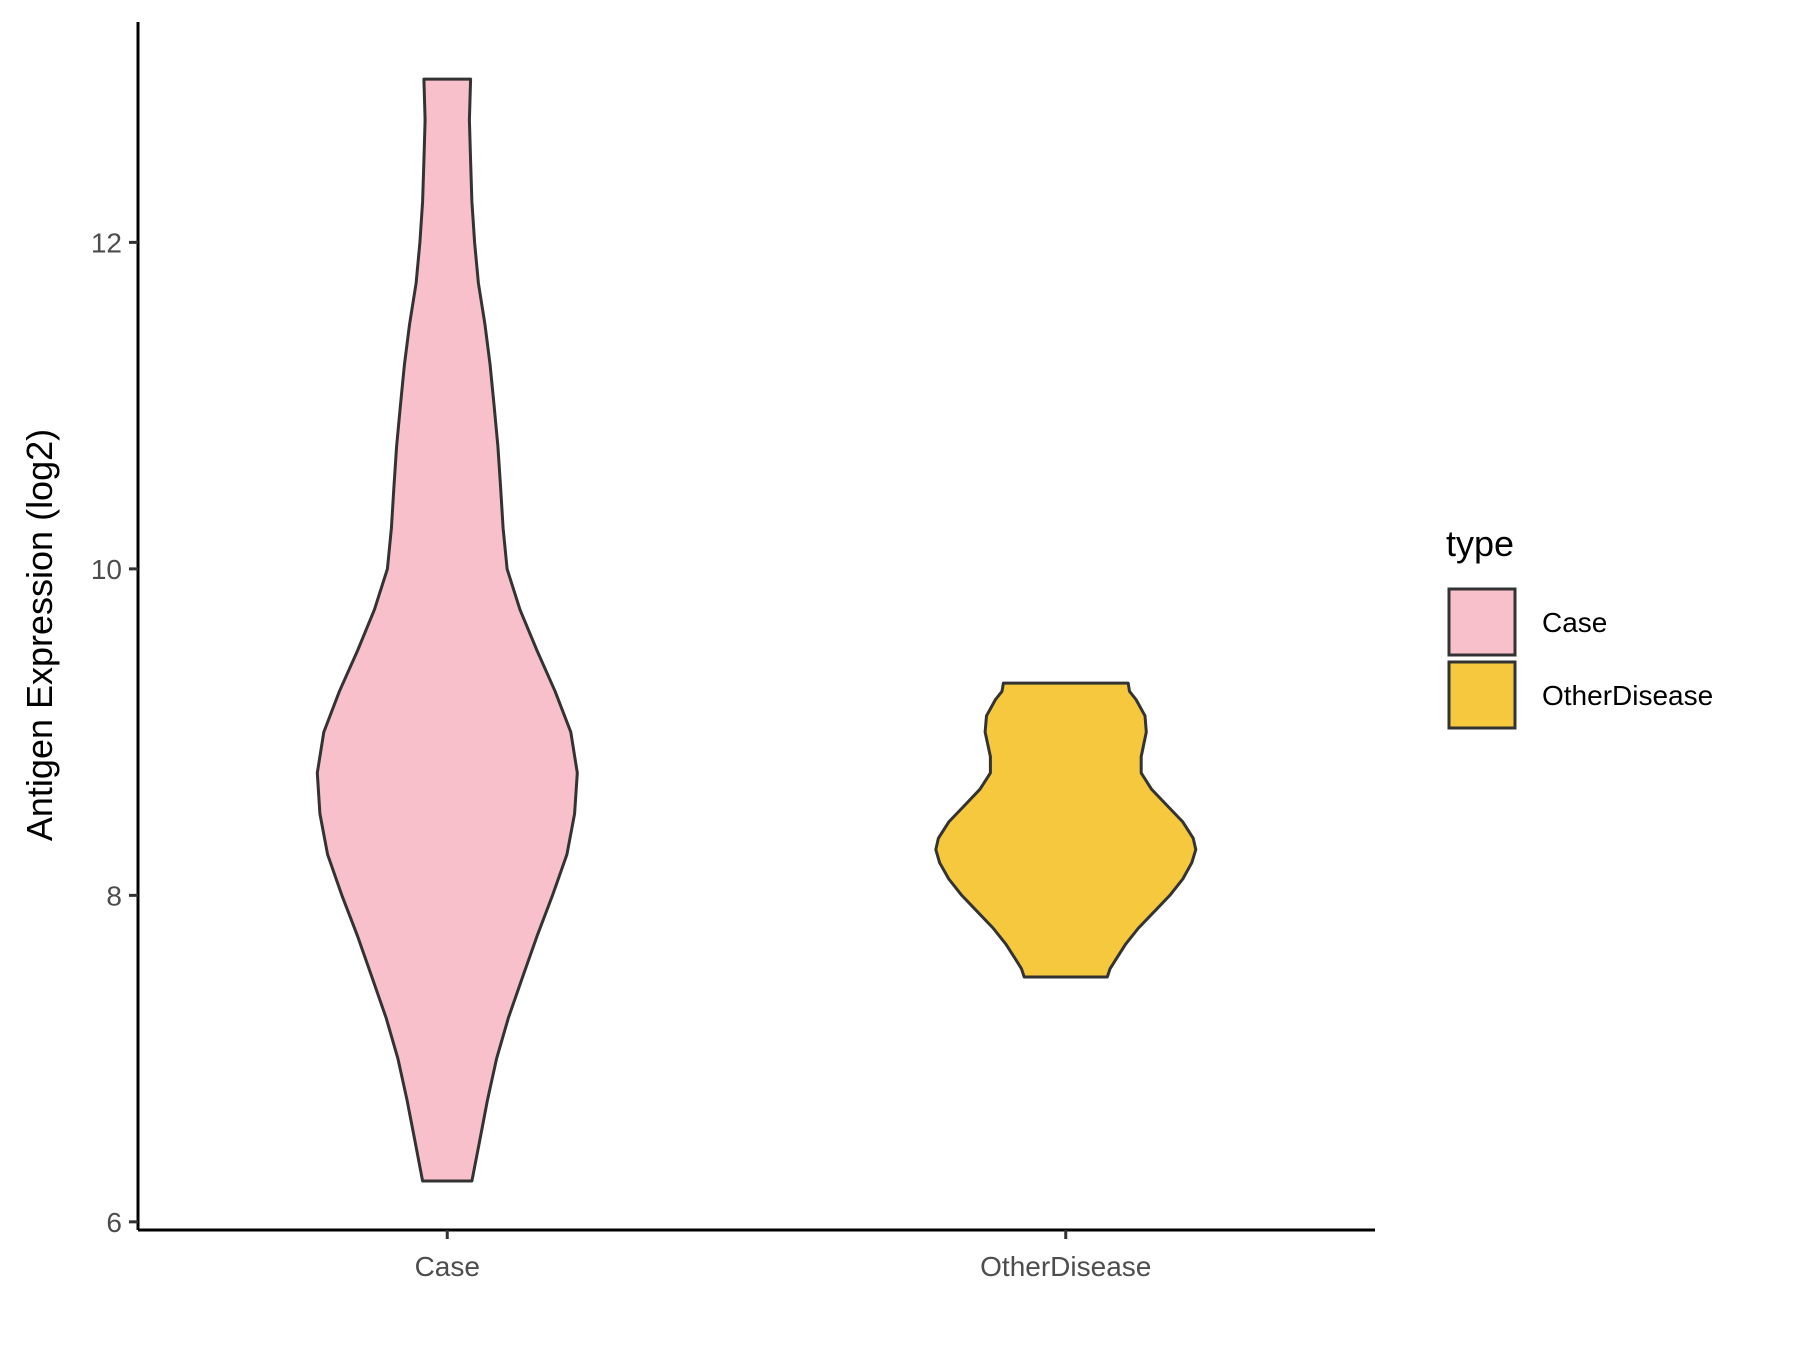 The image size is (1800, 1350). Describe the element at coordinates (1627, 695) in the screenshot. I see `legend-label-otherdisease: OtherDisease` at that location.